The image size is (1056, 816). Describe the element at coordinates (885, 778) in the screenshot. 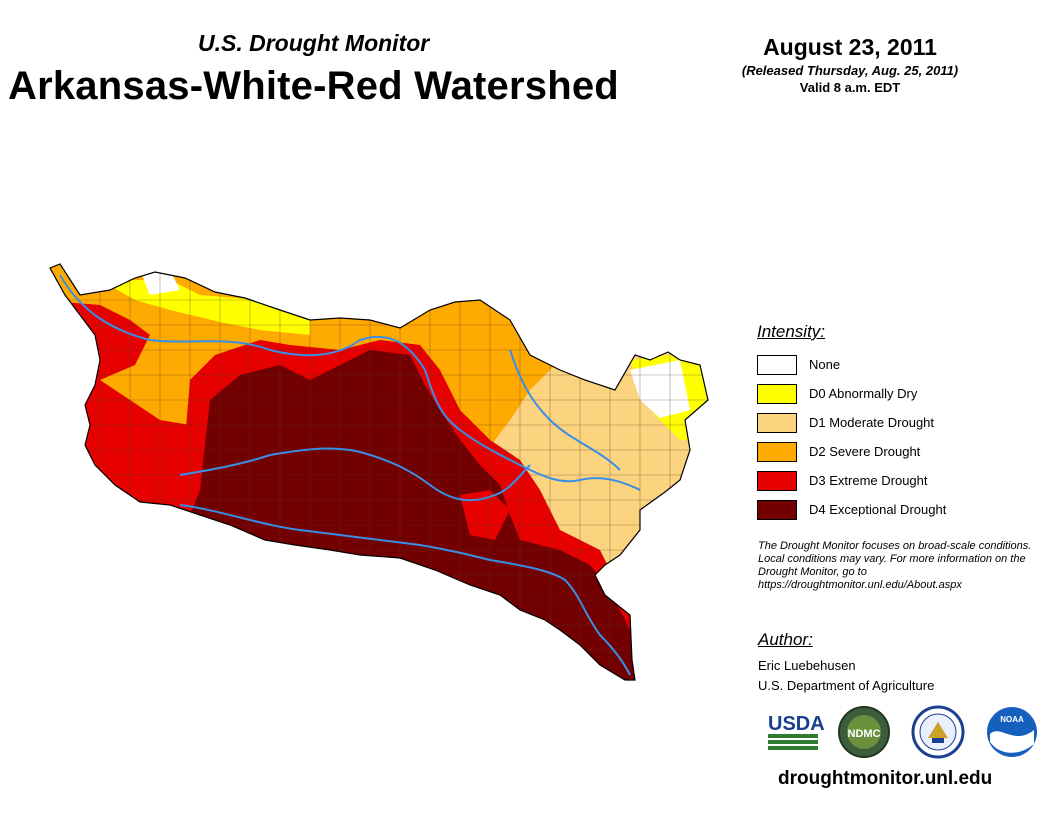

I see `site-url: droughtmonitor.unl.edu` at that location.